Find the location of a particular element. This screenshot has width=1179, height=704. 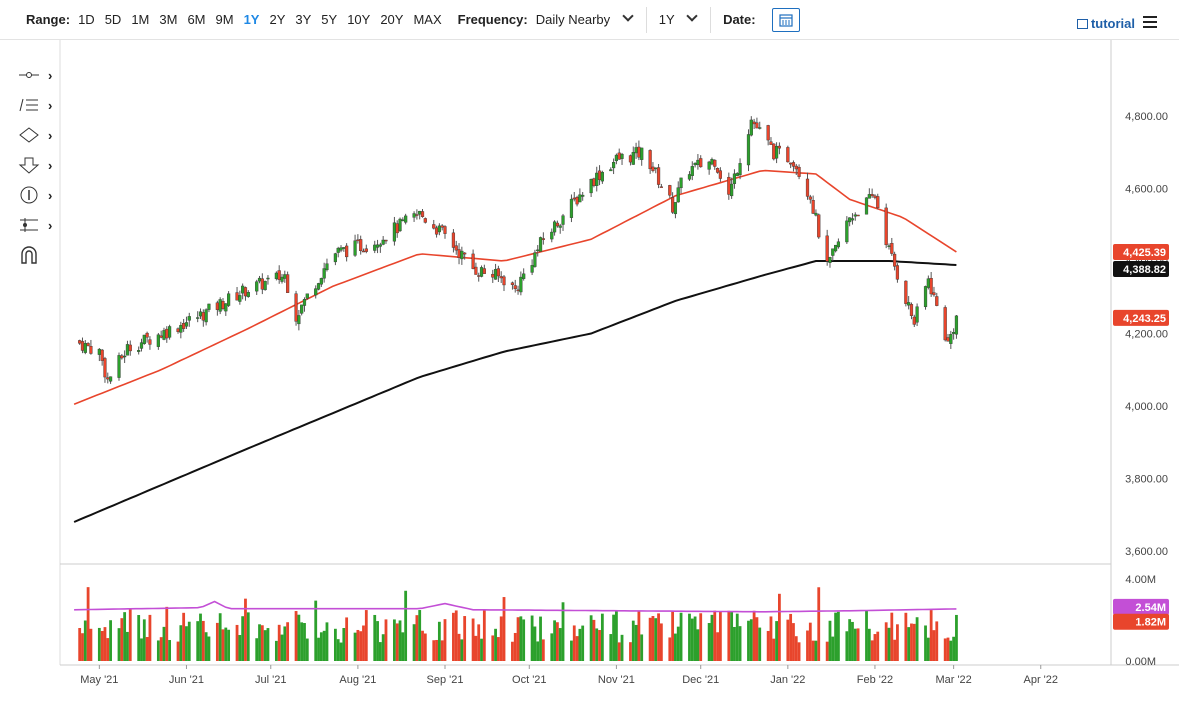

period-dropdown: 1Y is located at coordinates (684, 18).